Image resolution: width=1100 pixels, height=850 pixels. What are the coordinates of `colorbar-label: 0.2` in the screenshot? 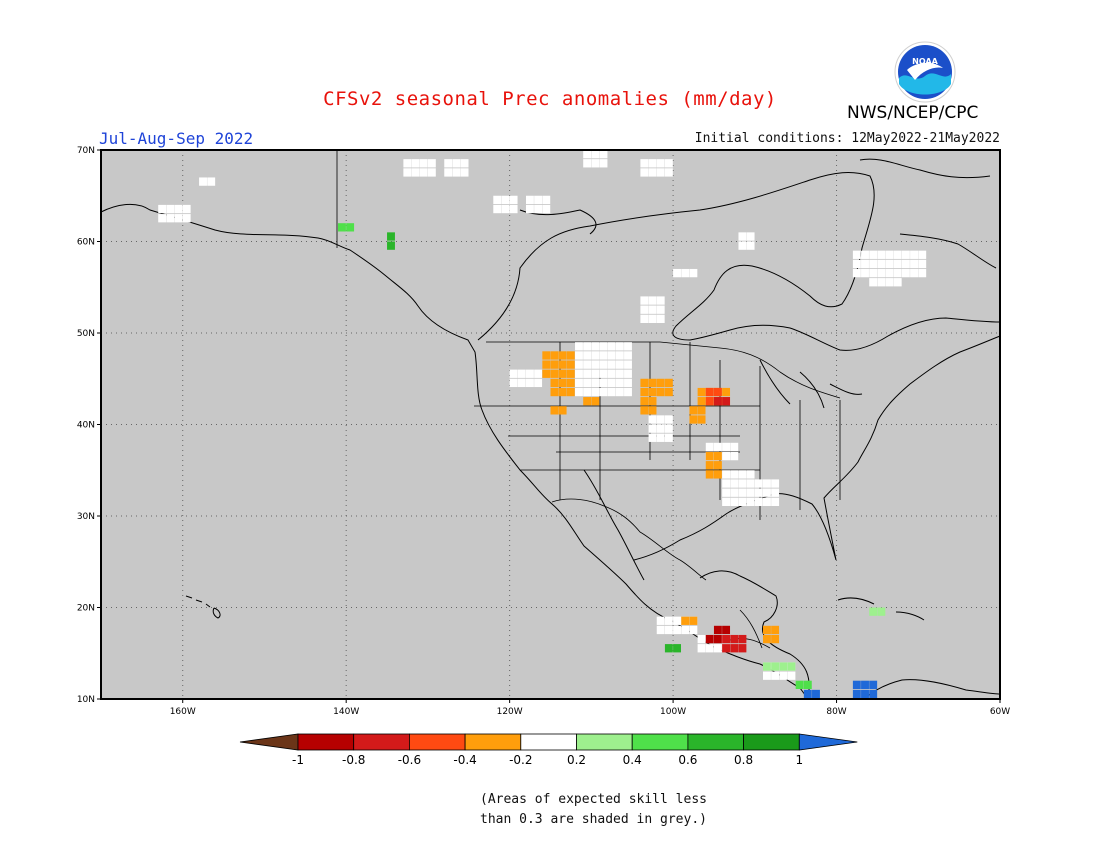 It's located at (576, 760).